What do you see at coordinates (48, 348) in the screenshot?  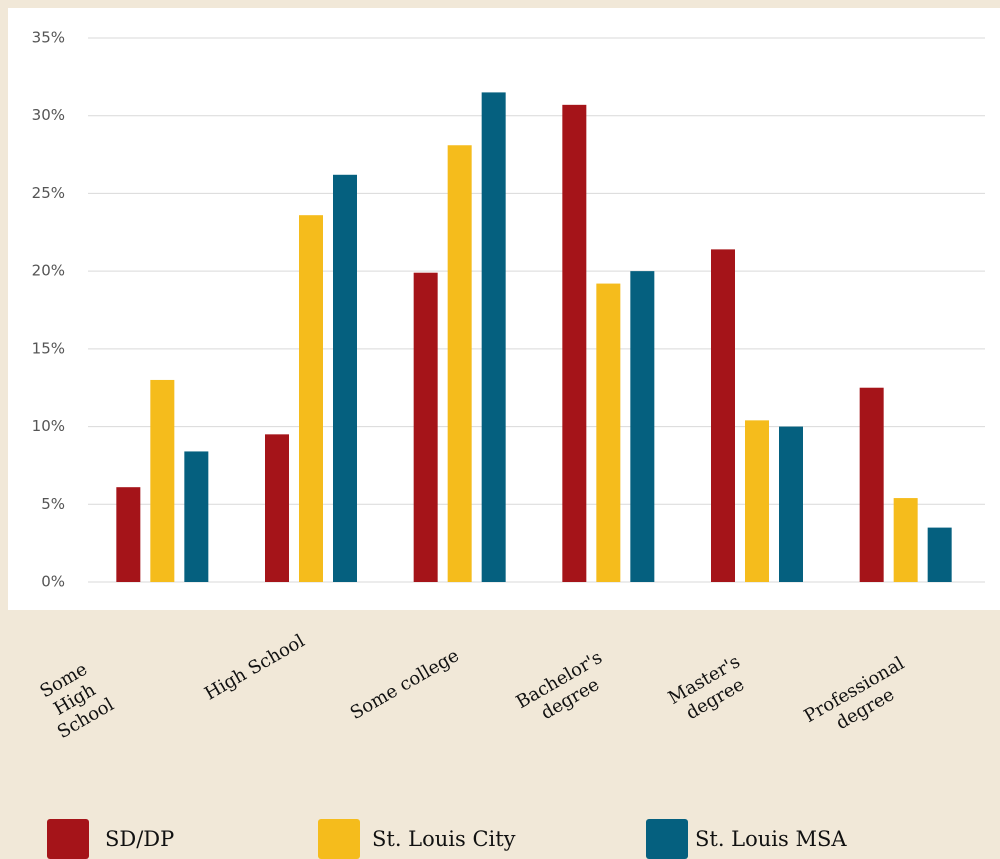 I see `y-tick-label: 15%` at bounding box center [48, 348].